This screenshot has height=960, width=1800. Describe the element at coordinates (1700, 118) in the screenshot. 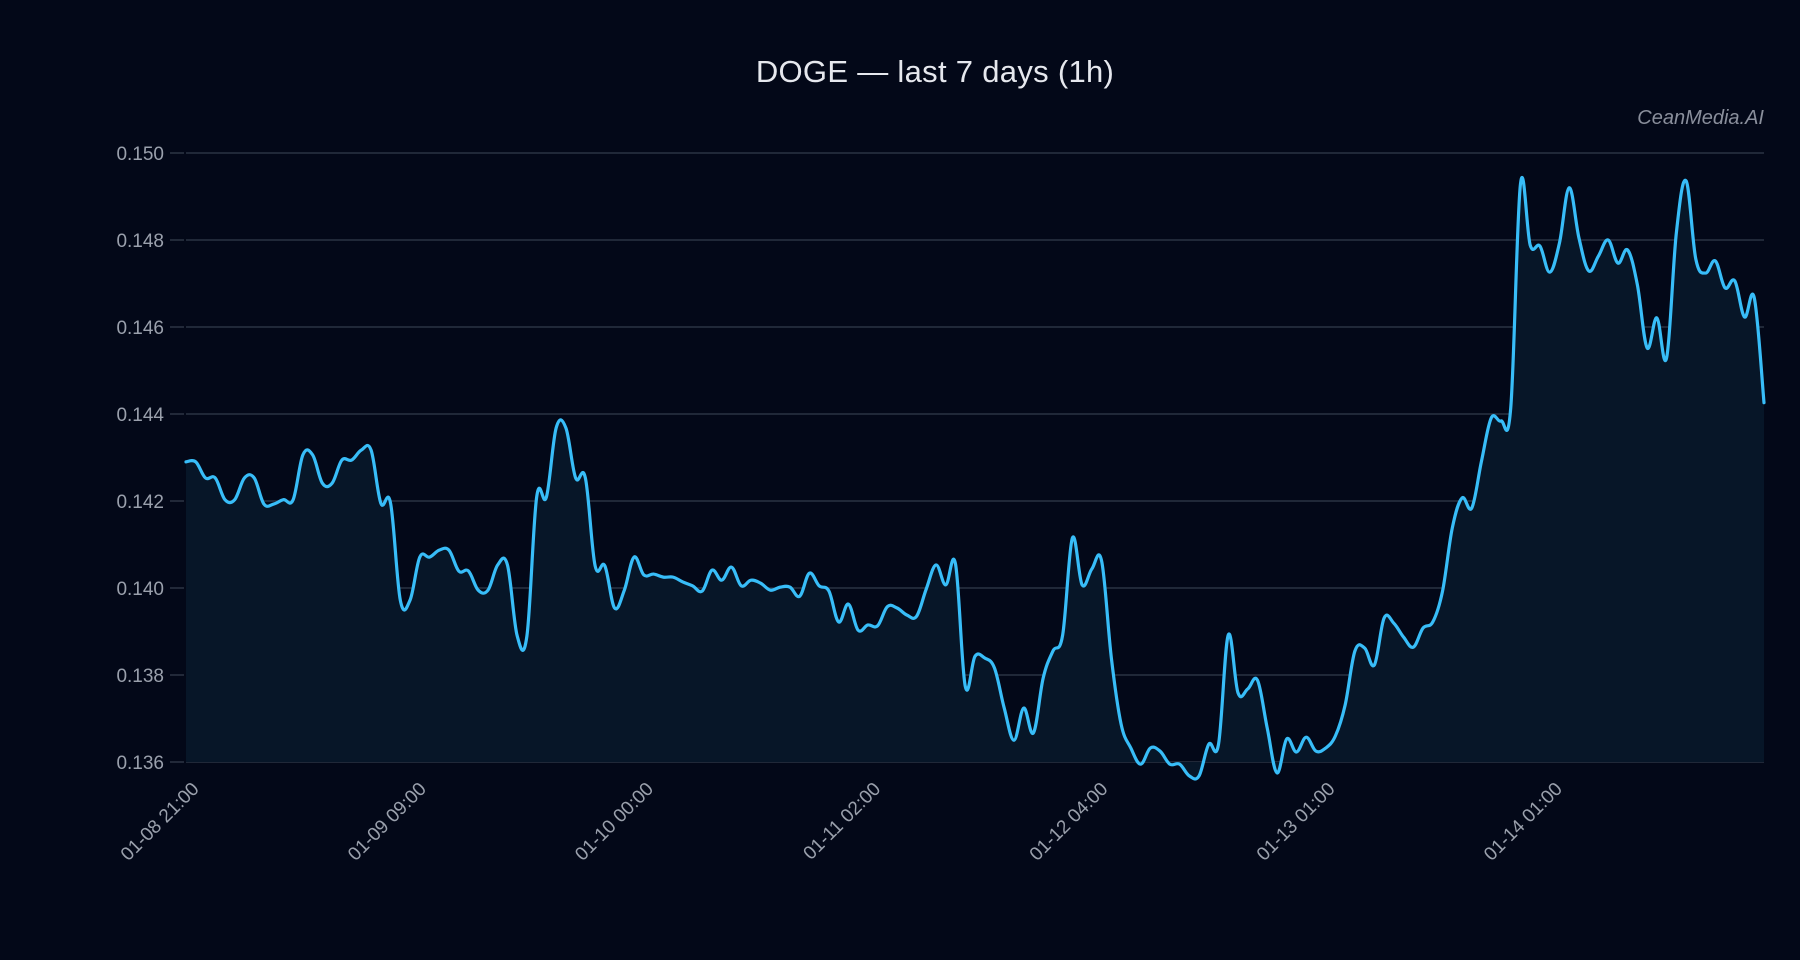

I see `watermark: CeanMedia.AI` at that location.